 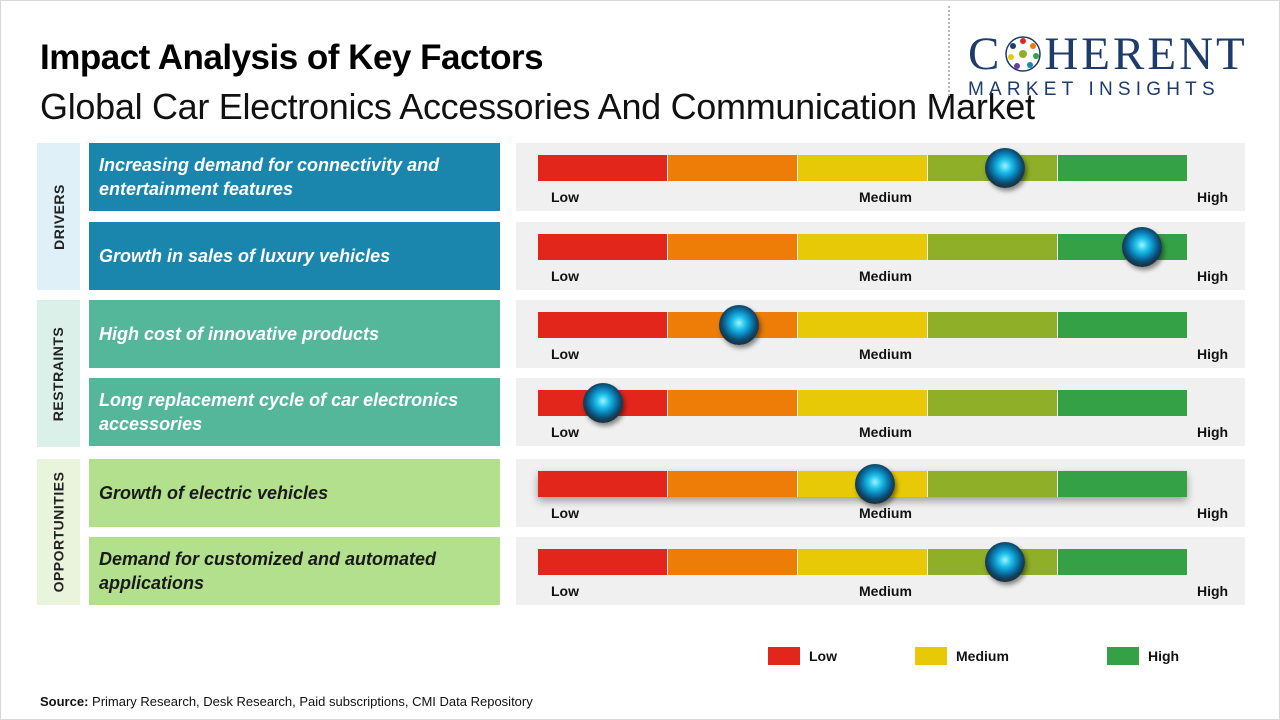 What do you see at coordinates (1123, 656) in the screenshot?
I see `legend-swatch-high` at bounding box center [1123, 656].